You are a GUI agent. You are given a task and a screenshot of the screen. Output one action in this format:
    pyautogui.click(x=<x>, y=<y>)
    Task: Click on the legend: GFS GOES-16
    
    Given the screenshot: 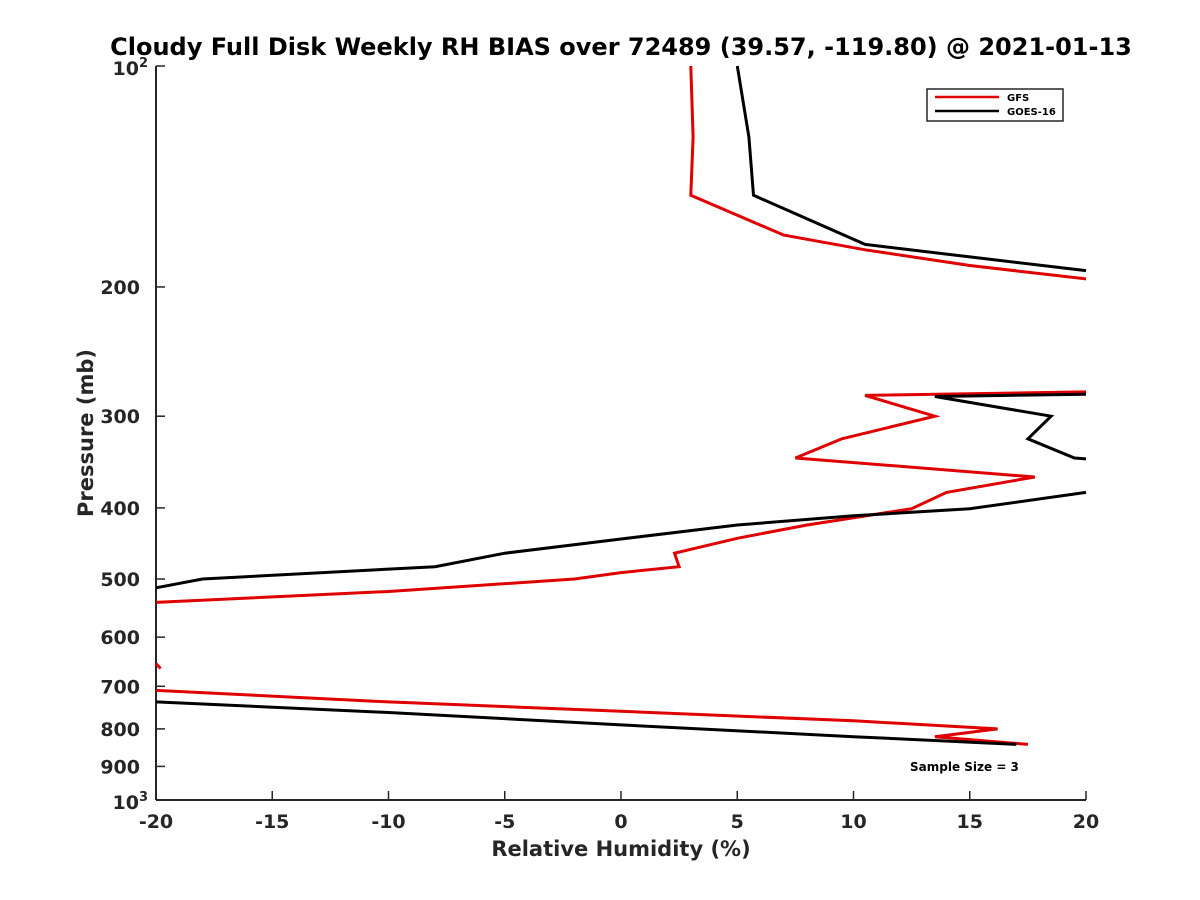 What is the action you would take?
    pyautogui.click(x=995, y=105)
    